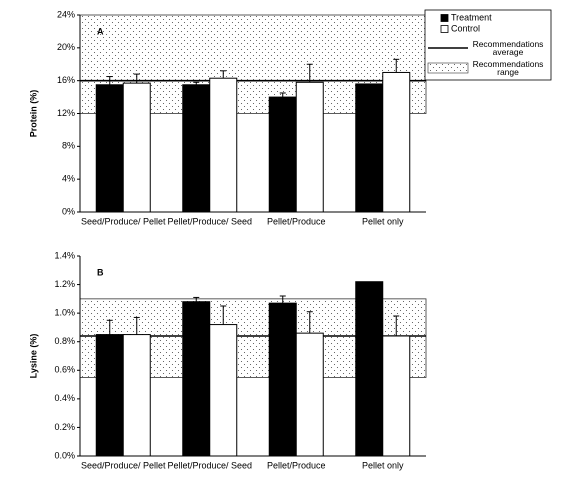  I want to click on legend-label-text: Recommendations range, so click(508, 68).